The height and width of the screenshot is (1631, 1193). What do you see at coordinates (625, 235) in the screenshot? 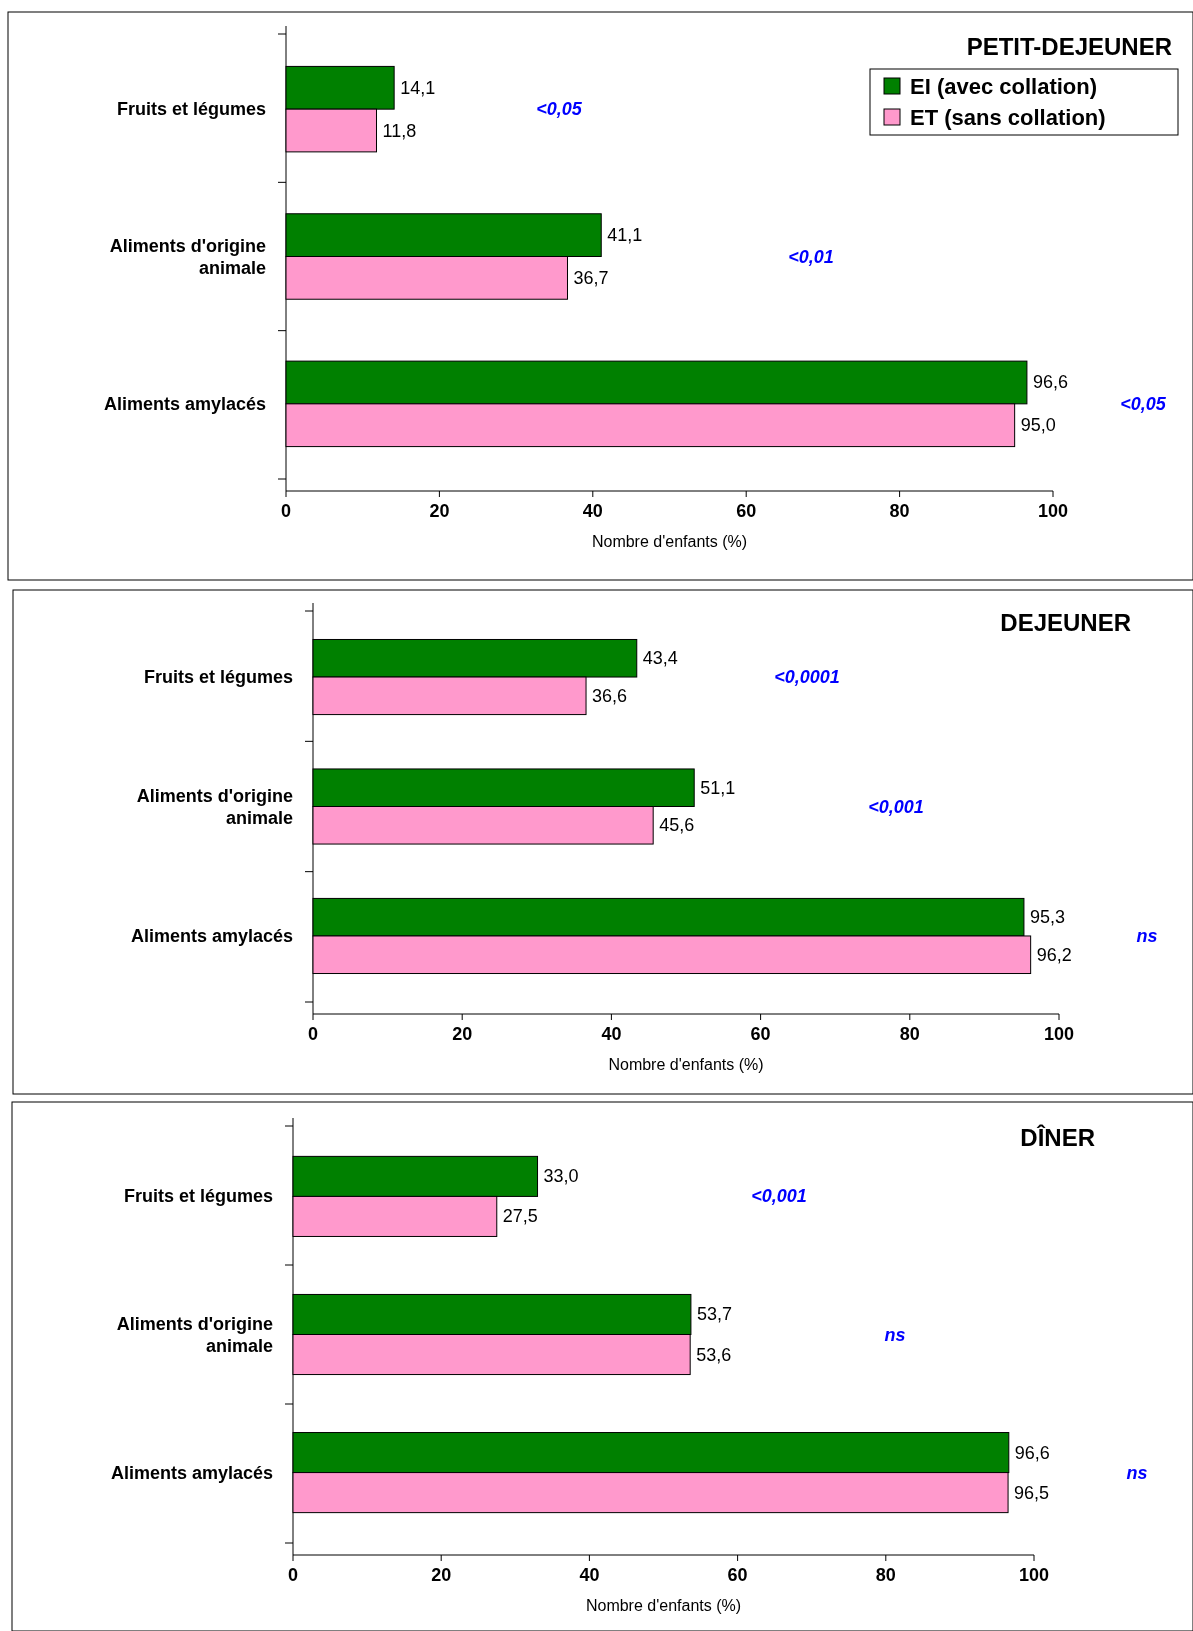
I see `data-label: 41,1` at bounding box center [625, 235].